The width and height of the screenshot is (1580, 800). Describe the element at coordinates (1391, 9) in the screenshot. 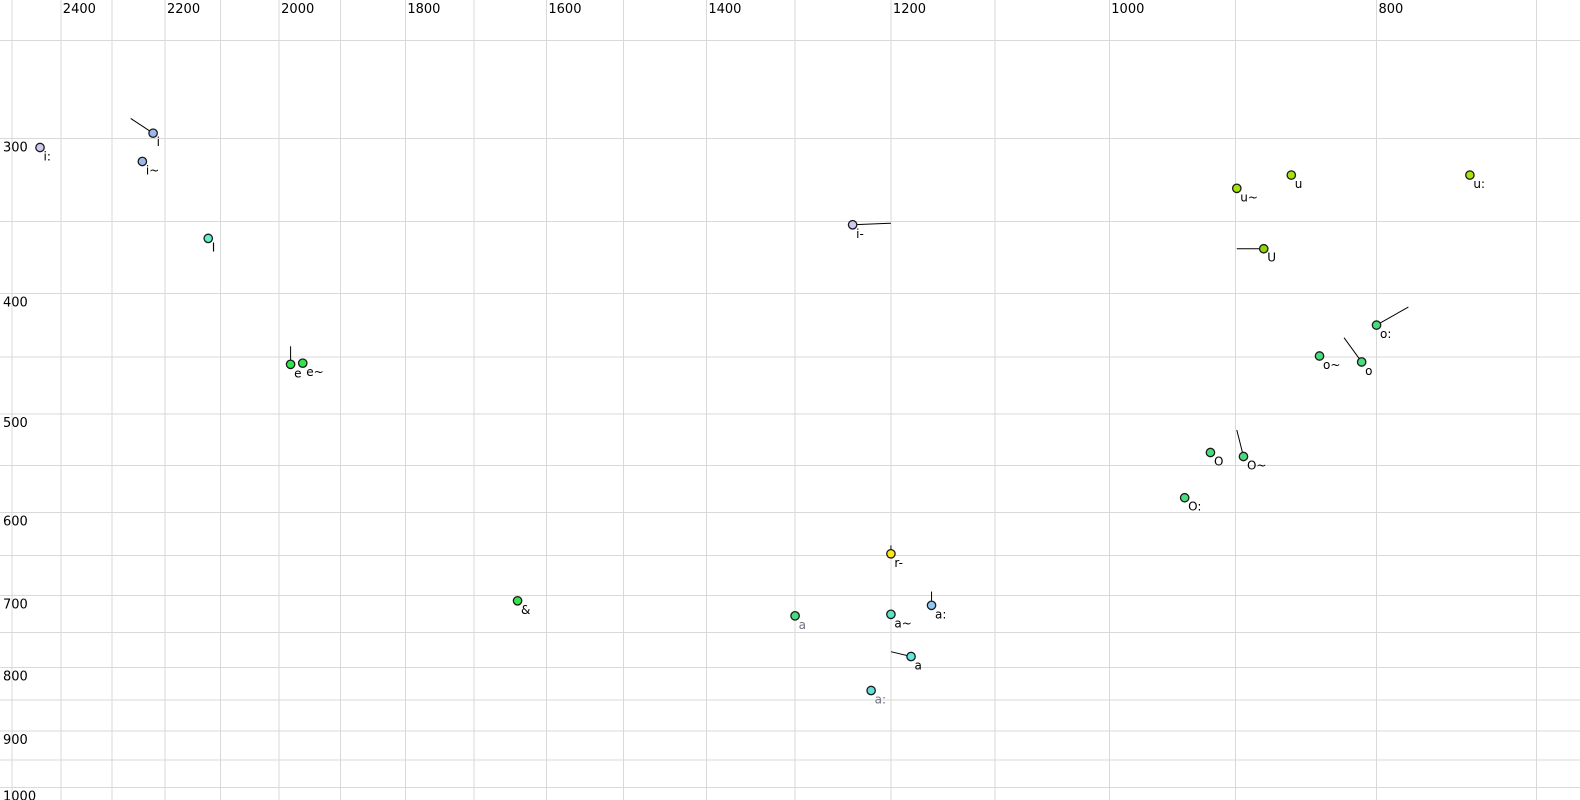

I see `x-tick-label: 800` at that location.